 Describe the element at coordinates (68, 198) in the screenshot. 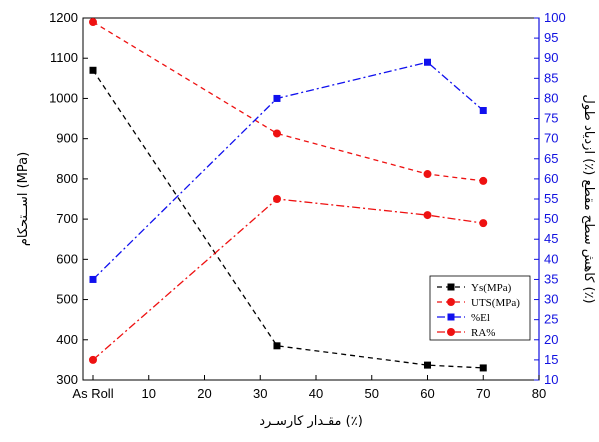

I see `left-axis-ticks: 300 400 500 600 700 800 900 1000 1100 1200` at that location.